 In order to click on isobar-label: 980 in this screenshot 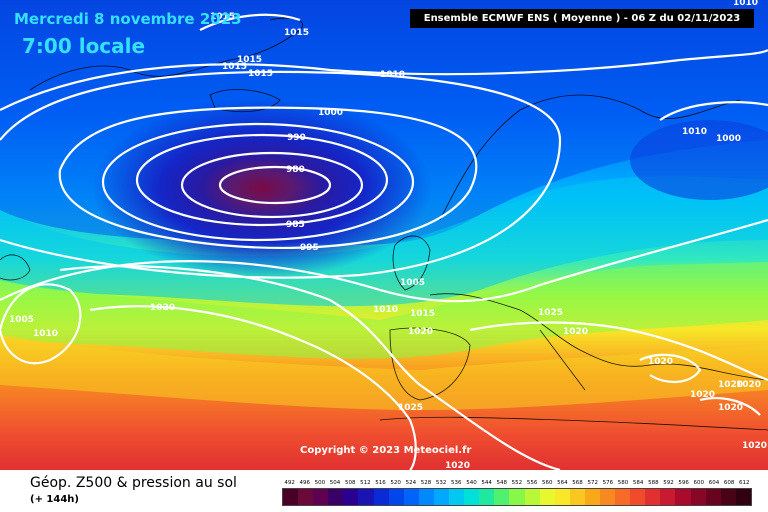, I will do `click(295, 170)`.